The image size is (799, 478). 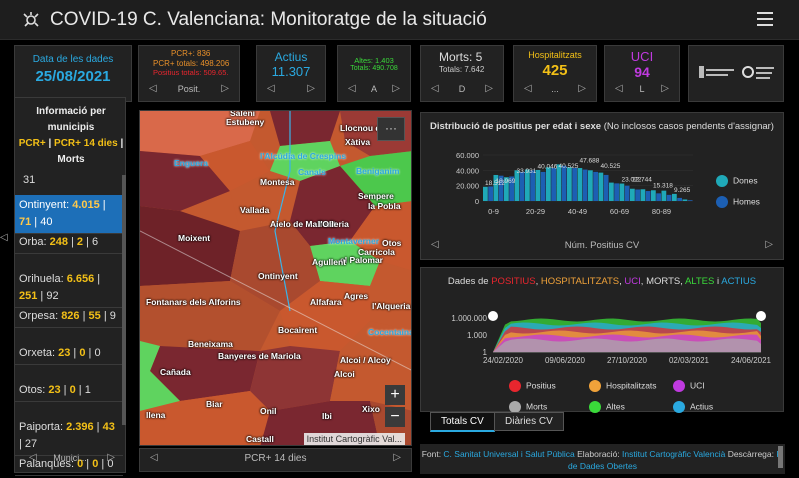 What do you see at coordinates (124, 300) in the screenshot?
I see `list-scrollbar` at bounding box center [124, 300].